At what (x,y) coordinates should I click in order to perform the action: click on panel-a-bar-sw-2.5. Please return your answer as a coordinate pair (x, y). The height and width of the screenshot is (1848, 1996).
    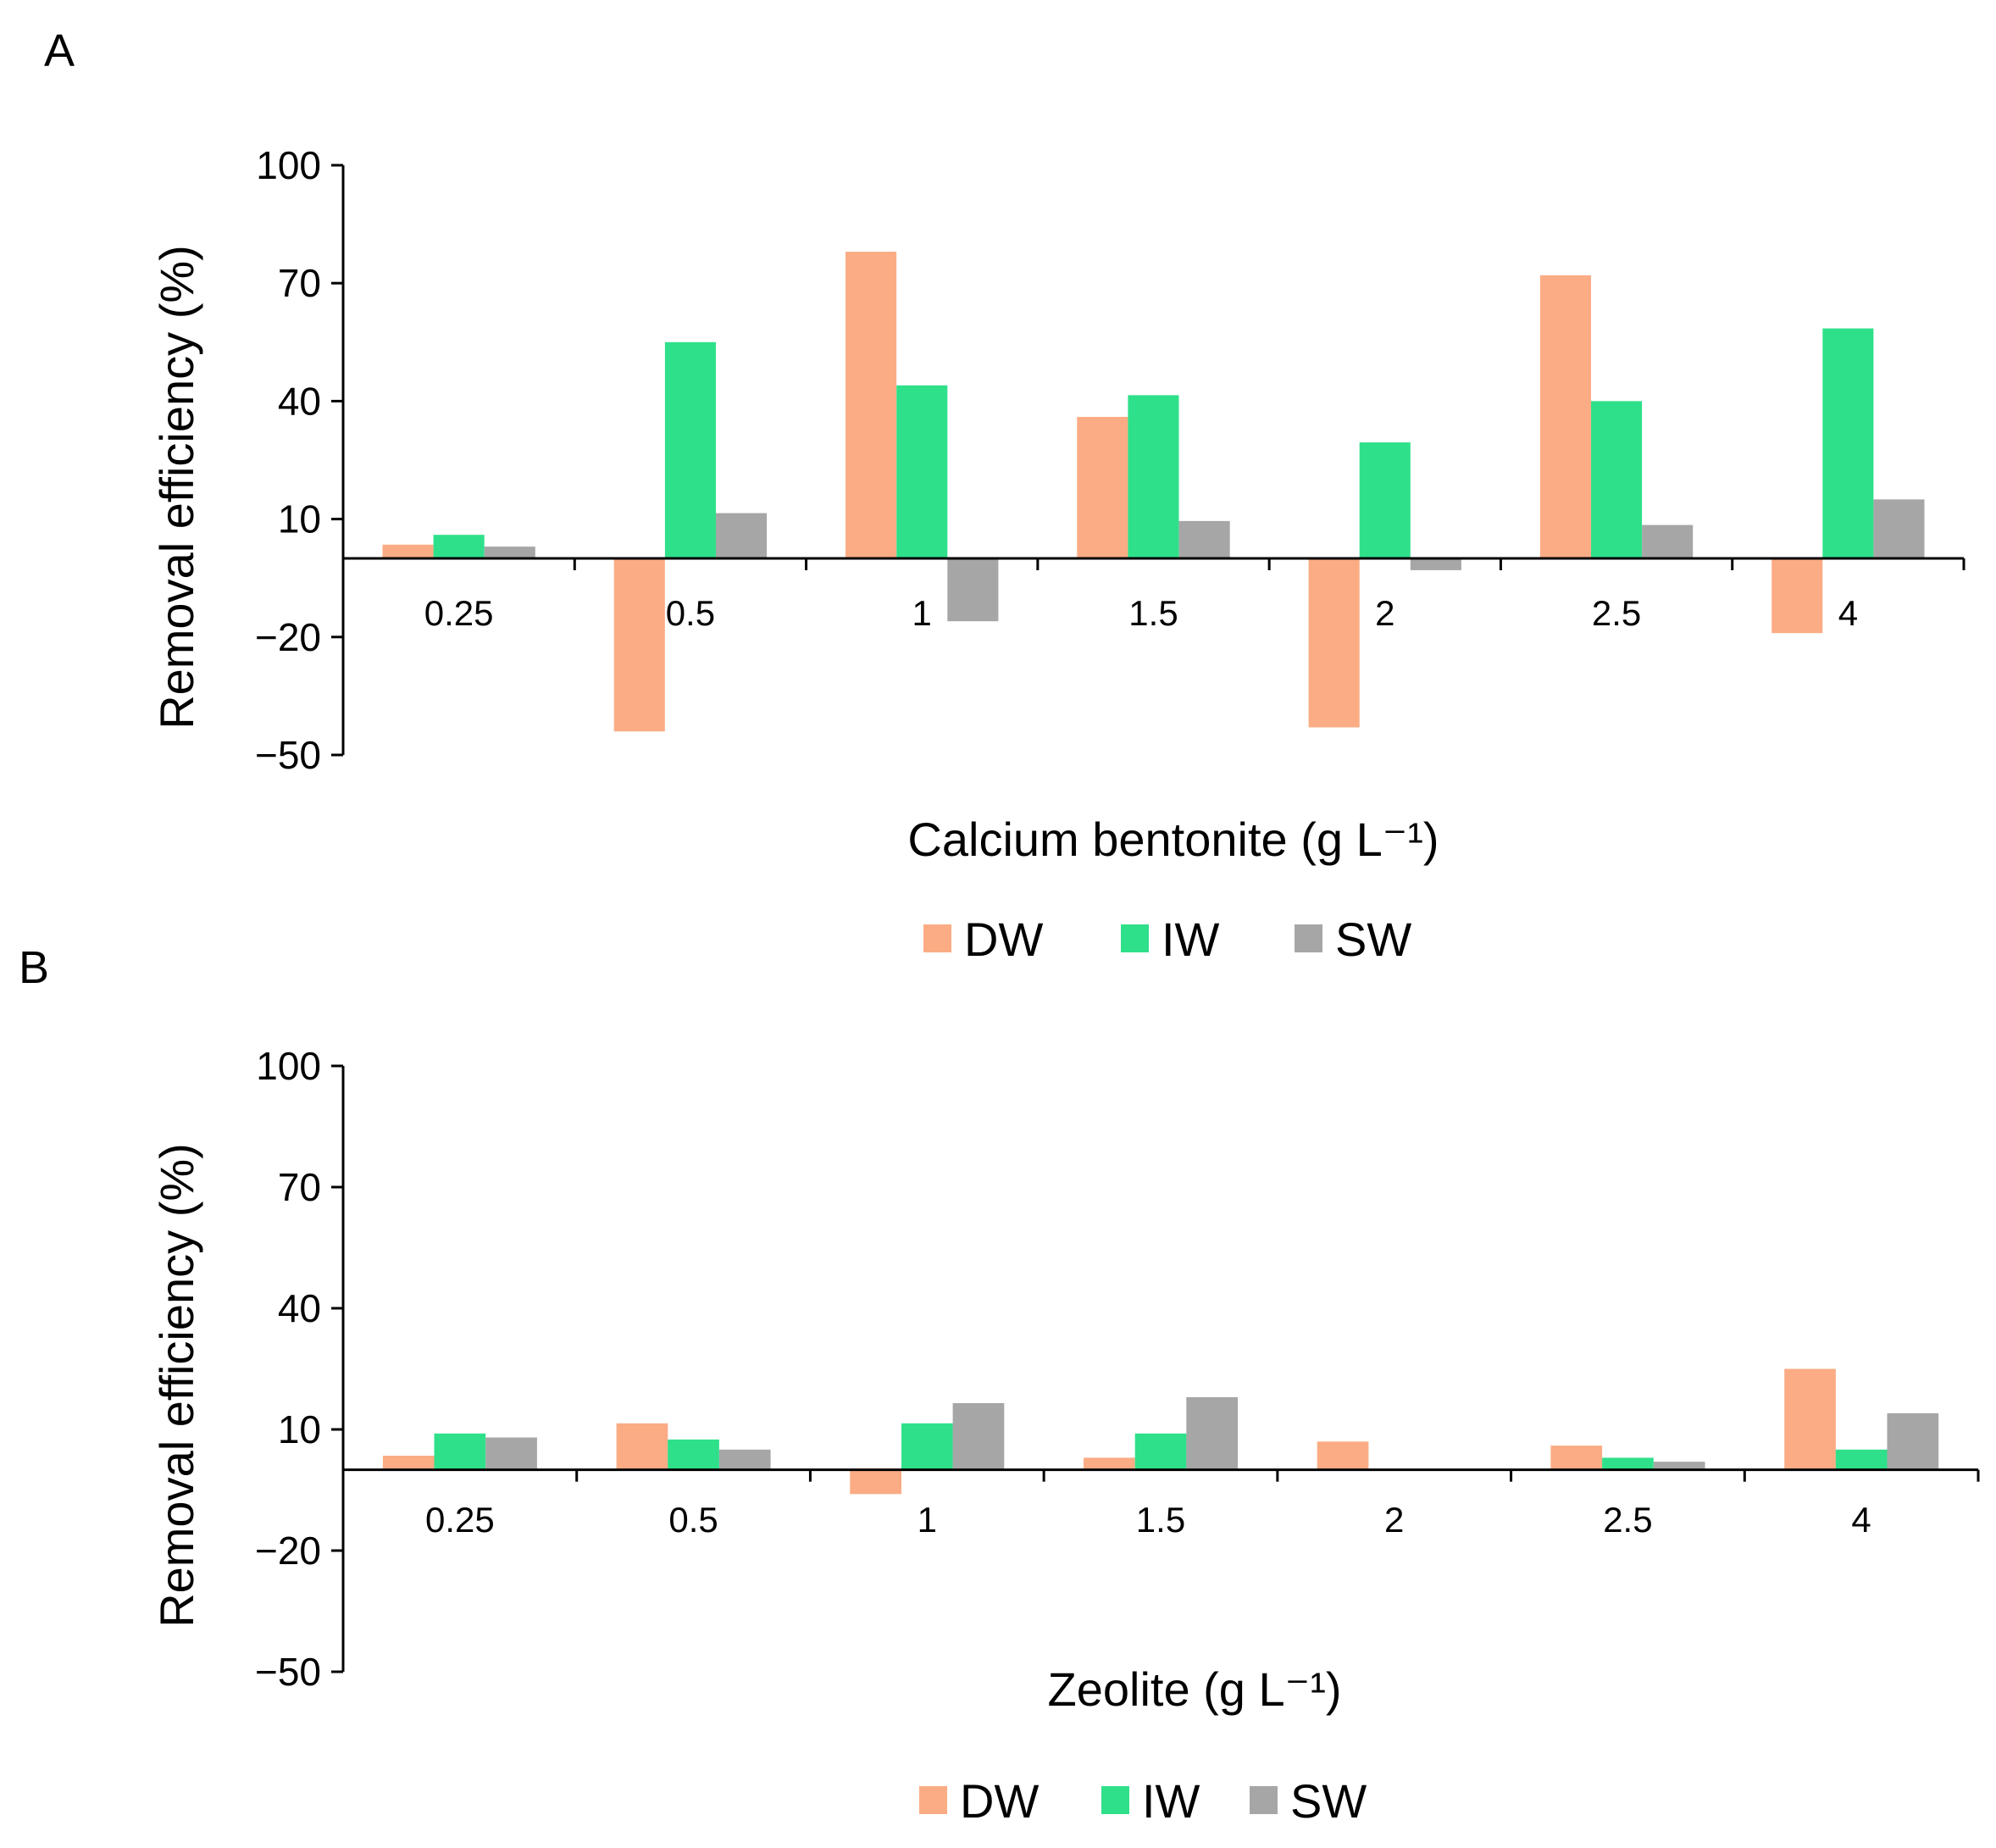
    Looking at the image, I should click on (1668, 541).